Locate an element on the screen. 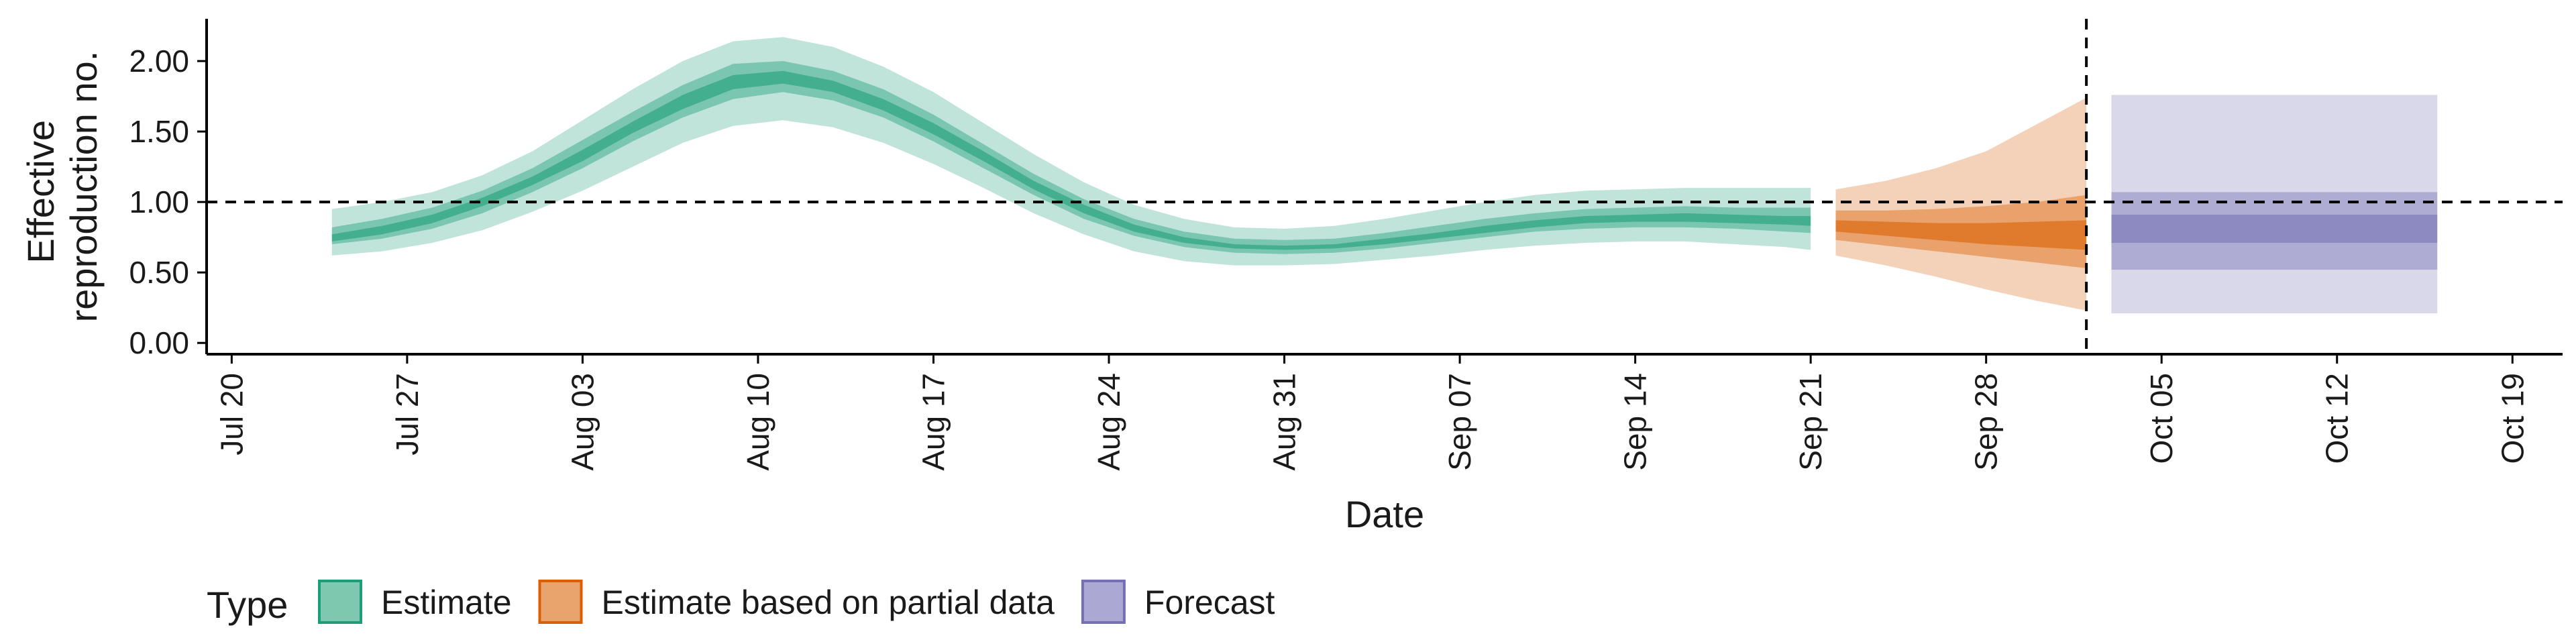 Image resolution: width=2576 pixels, height=644 pixels. x-tick-label: Sep 14 is located at coordinates (1635, 422).